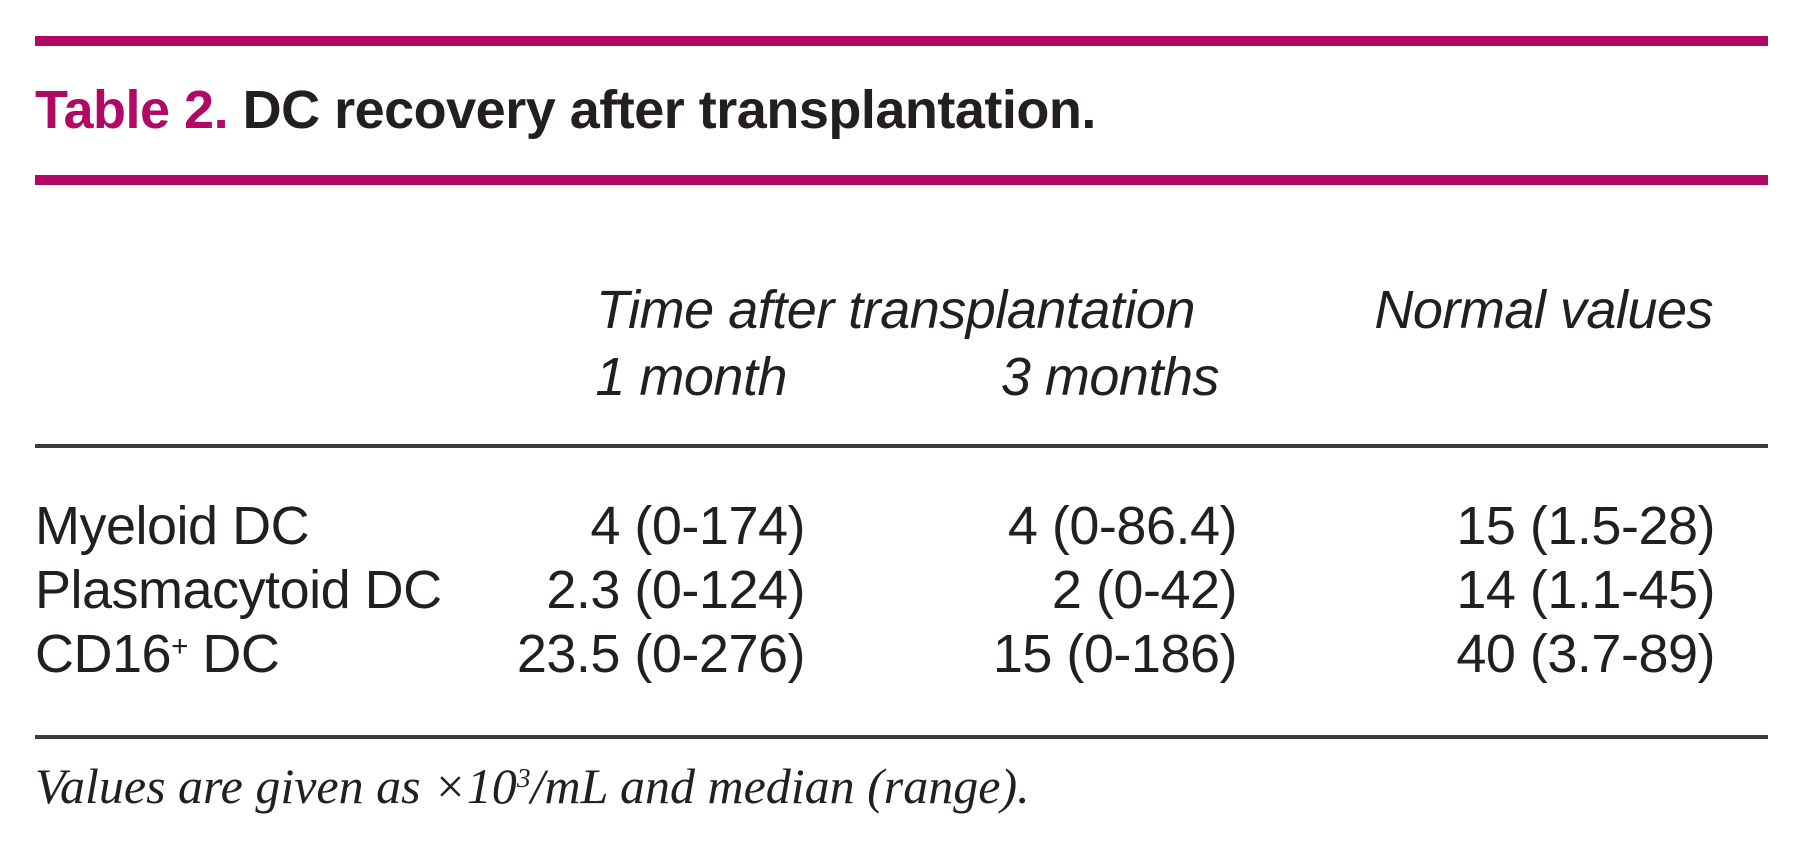 This screenshot has height=841, width=1800. Describe the element at coordinates (780, 786) in the screenshot. I see `footnote-text-end: /mL and median (range).` at that location.